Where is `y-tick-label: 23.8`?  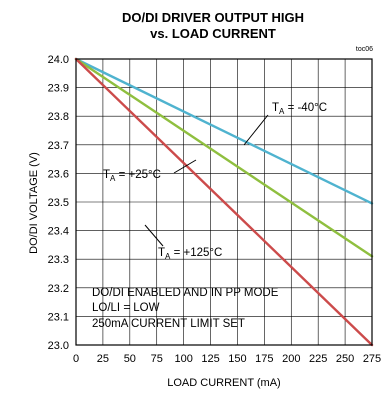
y-tick-label: 23.8 is located at coordinates (58, 117).